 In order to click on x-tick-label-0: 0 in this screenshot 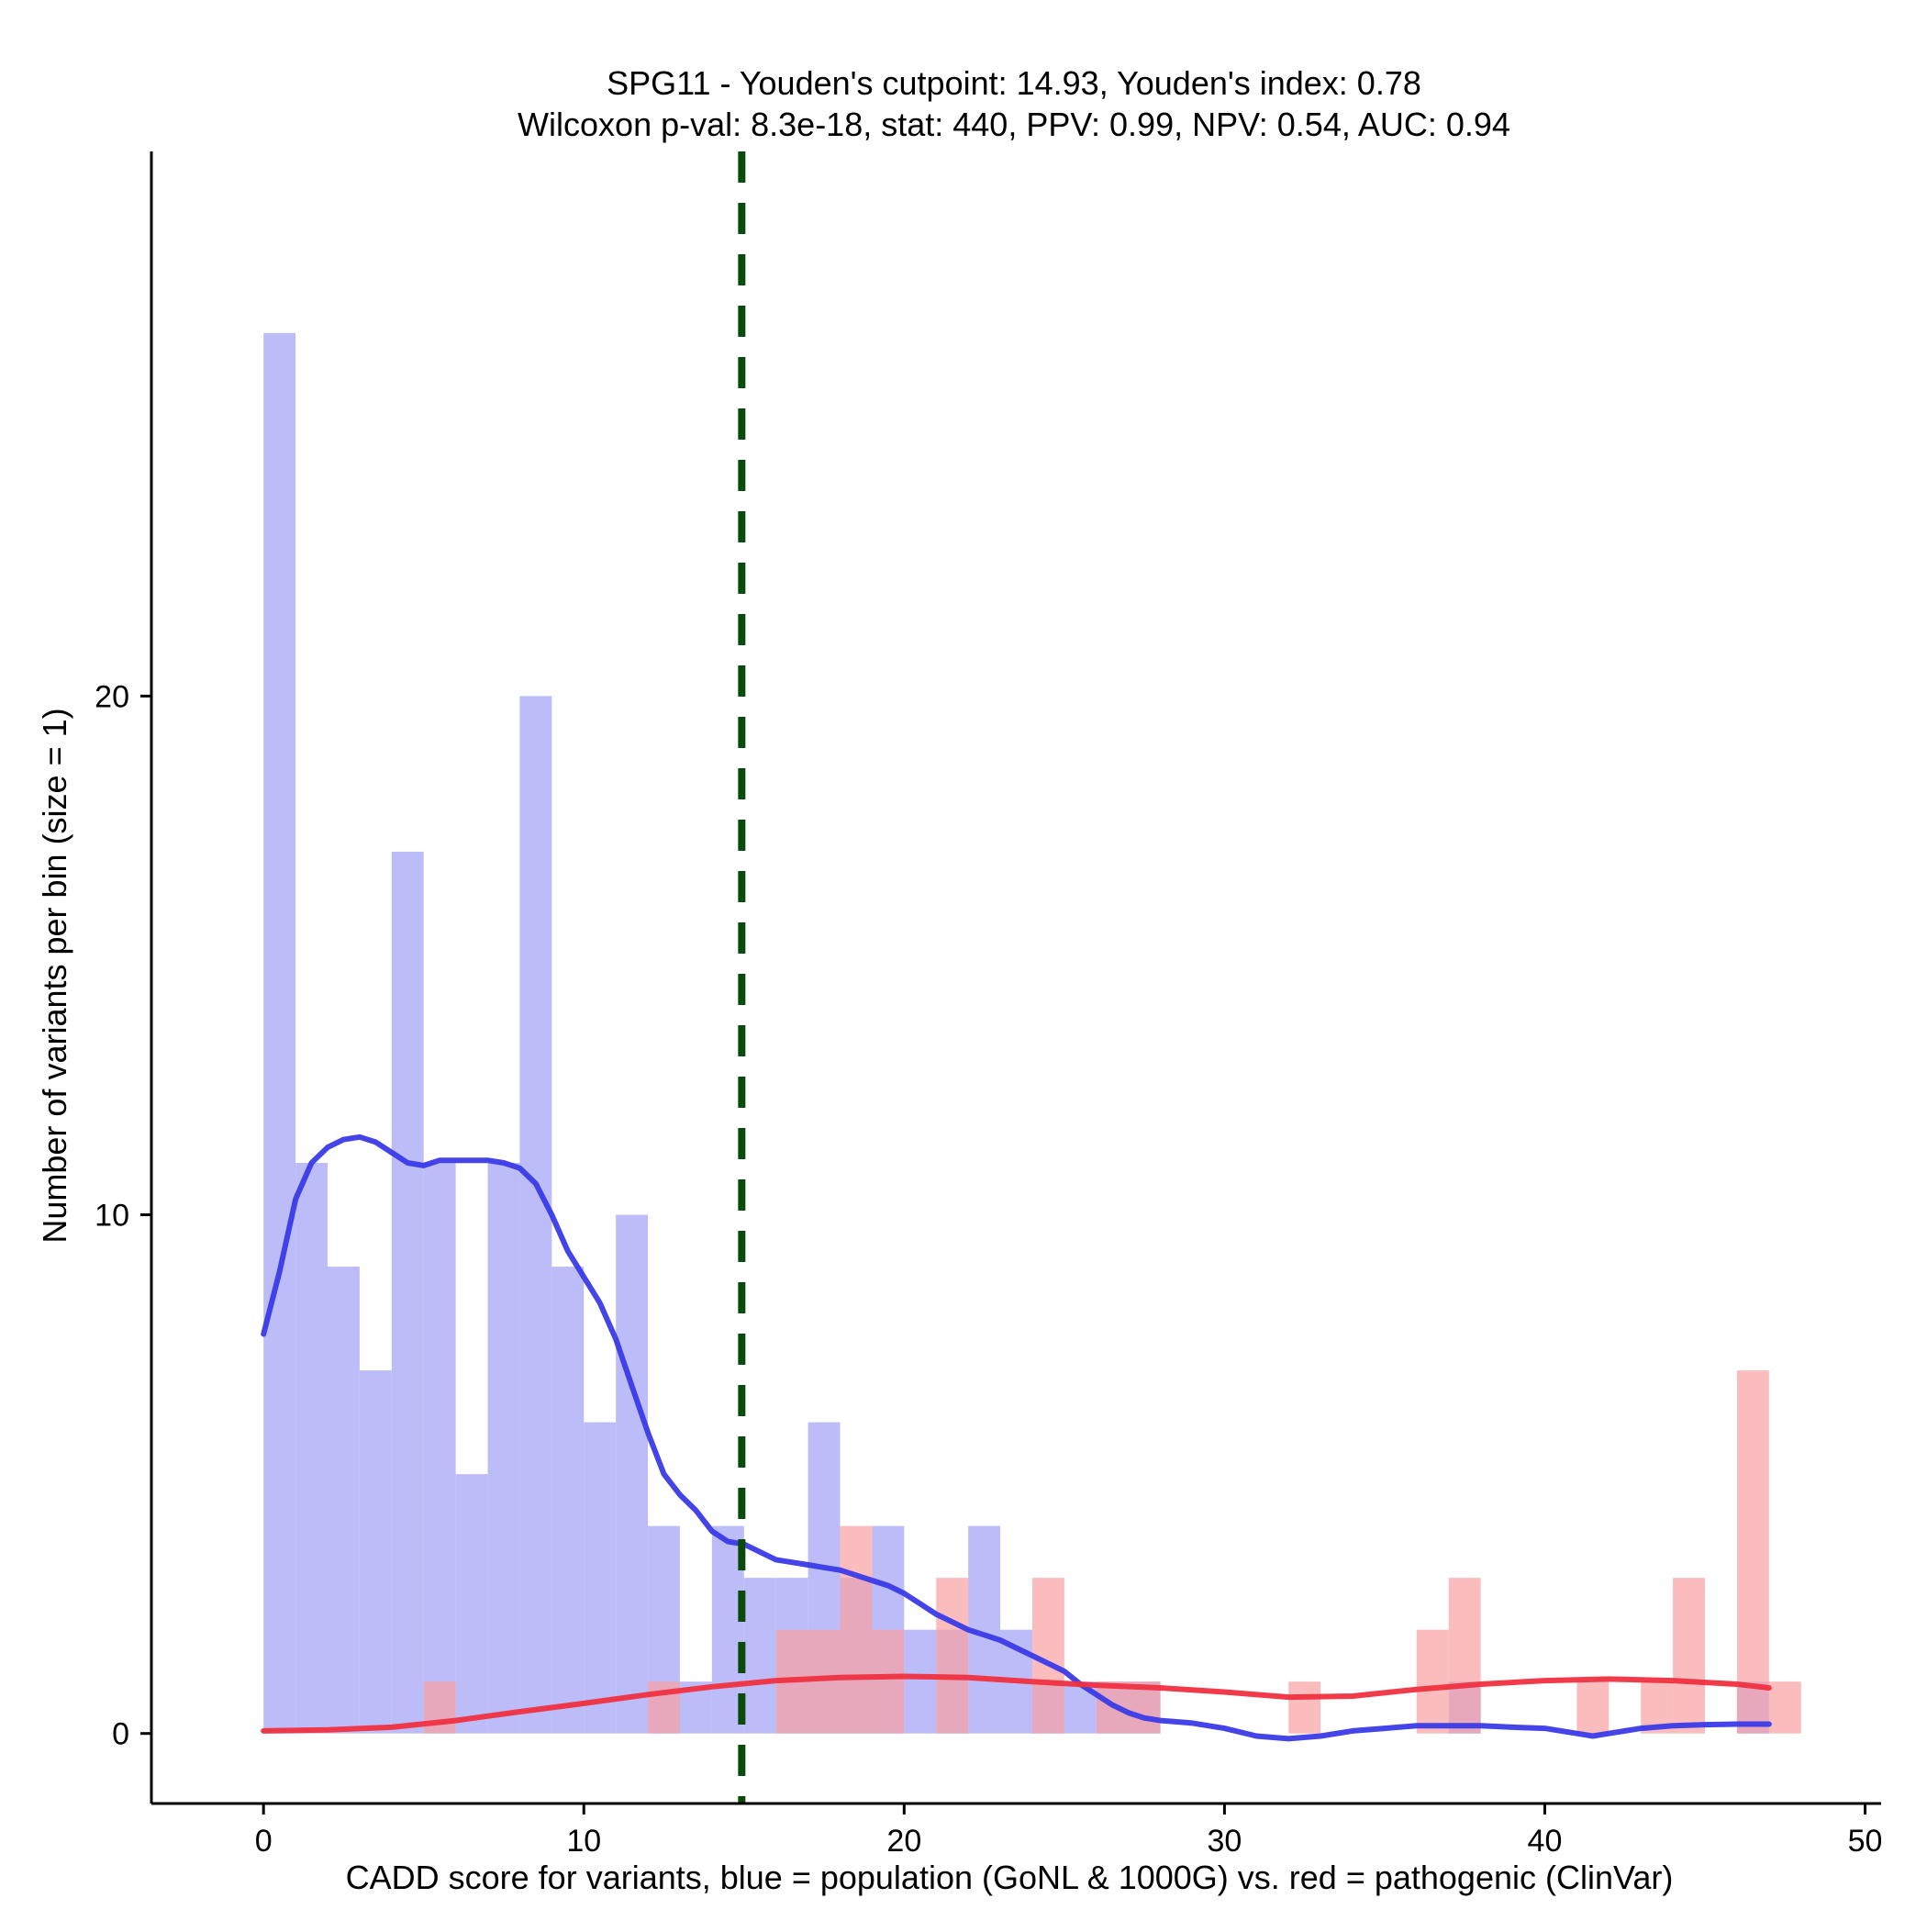, I will do `click(264, 1841)`.